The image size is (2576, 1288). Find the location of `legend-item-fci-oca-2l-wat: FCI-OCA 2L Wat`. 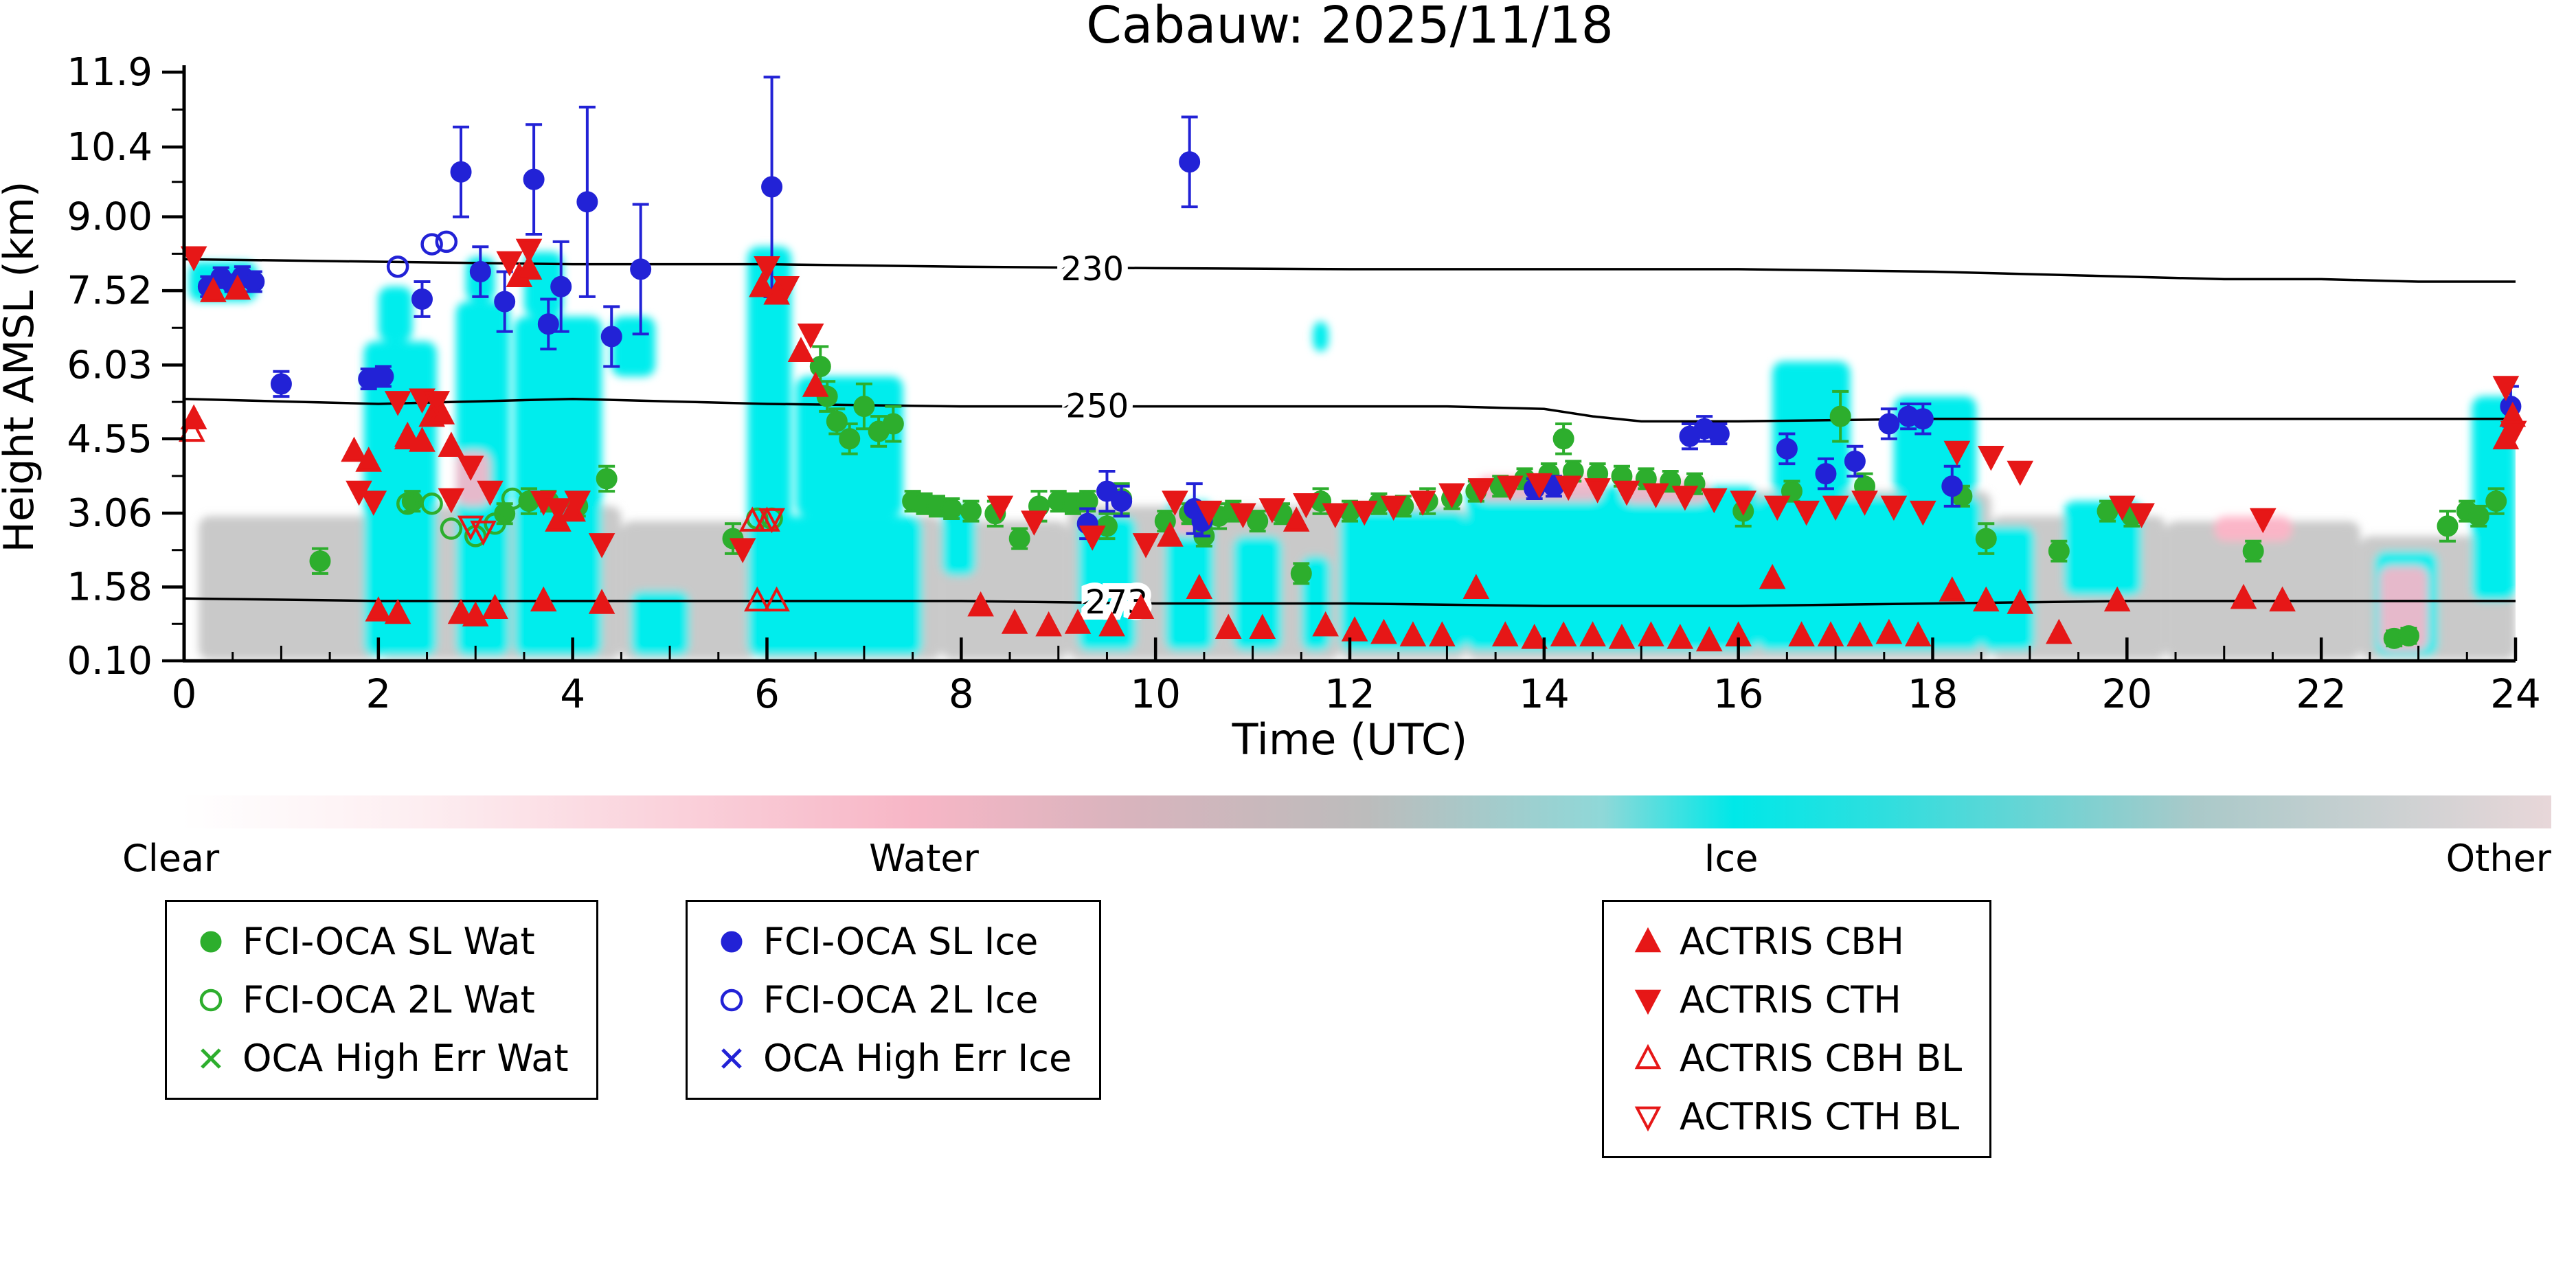

legend-item-fci-oca-2l-wat: FCI-OCA 2L Wat is located at coordinates (381, 999).